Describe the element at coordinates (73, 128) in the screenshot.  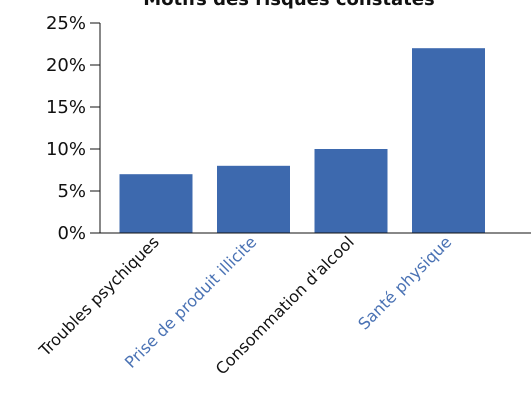
I see `y-axis-ticks: 0% 5% 10% 15% 20% 25%` at that location.